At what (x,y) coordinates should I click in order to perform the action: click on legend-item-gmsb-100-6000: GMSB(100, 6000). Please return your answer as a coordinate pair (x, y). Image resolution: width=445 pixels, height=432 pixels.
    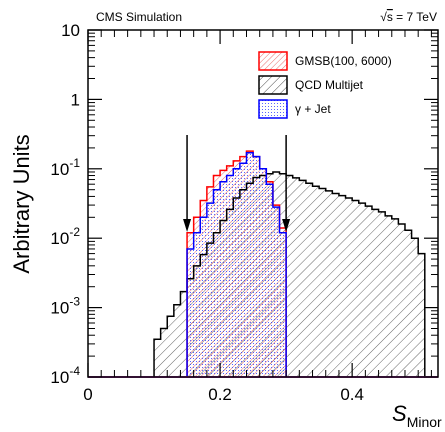
    Looking at the image, I should click on (325, 61).